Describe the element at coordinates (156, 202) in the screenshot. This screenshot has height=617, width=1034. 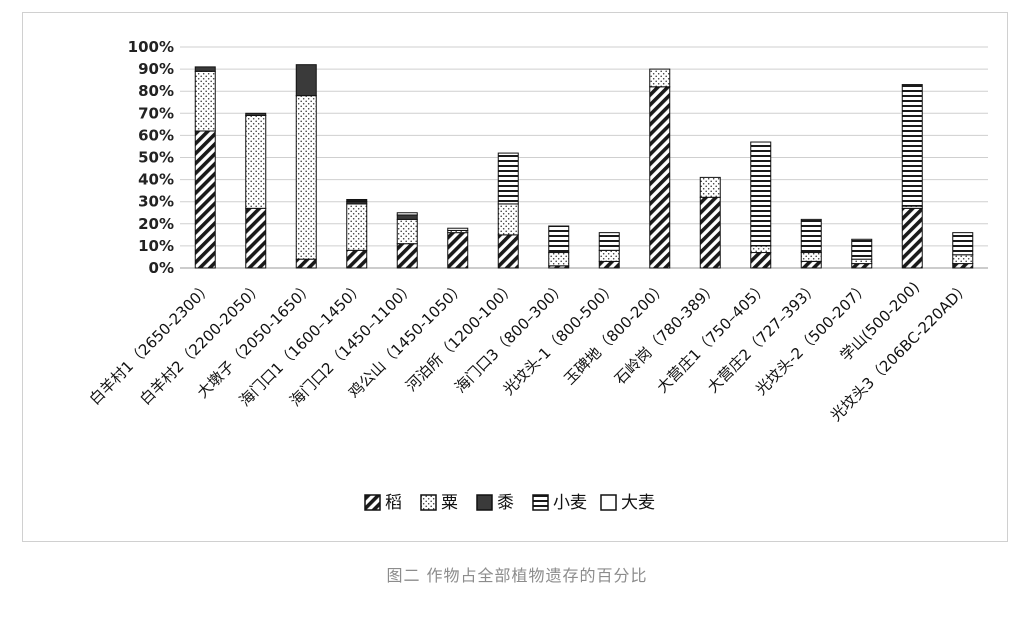
I see `y-tick-label: 30%` at that location.